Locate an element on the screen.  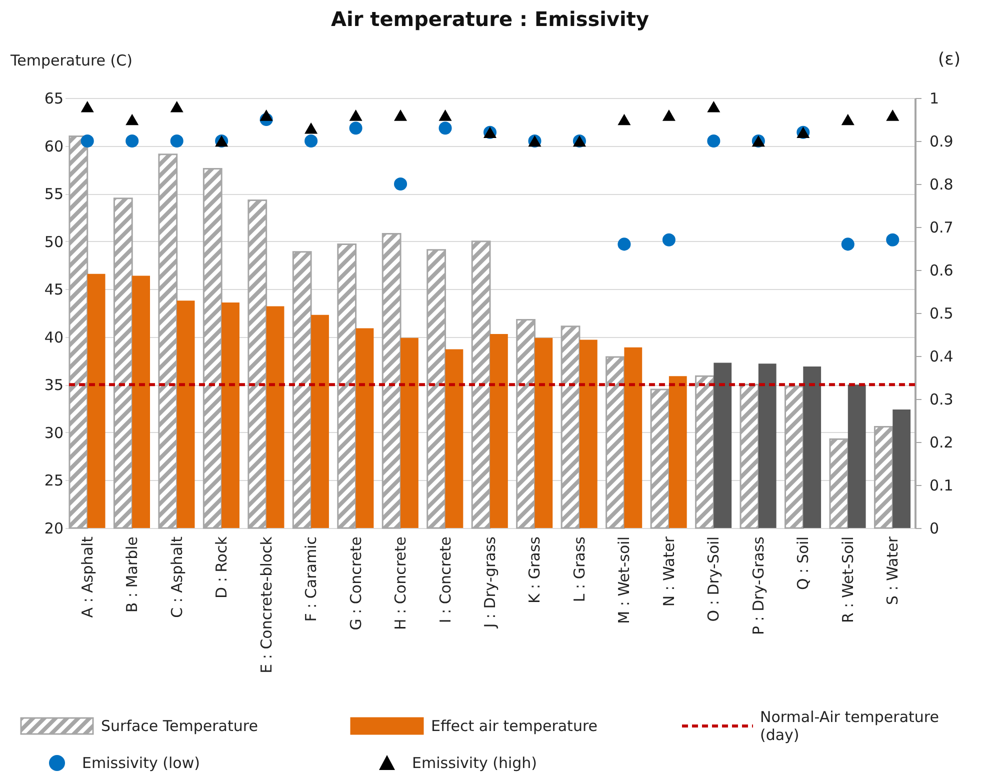
x-tick-label: A : Asphalt is located at coordinates (87, 577).